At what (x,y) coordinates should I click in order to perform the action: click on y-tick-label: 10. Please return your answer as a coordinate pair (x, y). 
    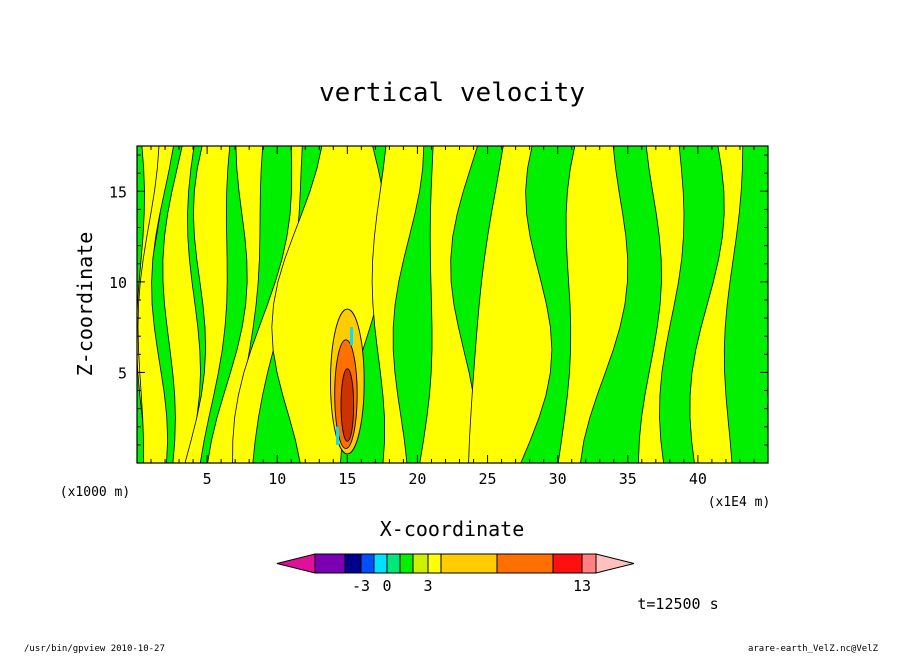
    Looking at the image, I should click on (118, 283).